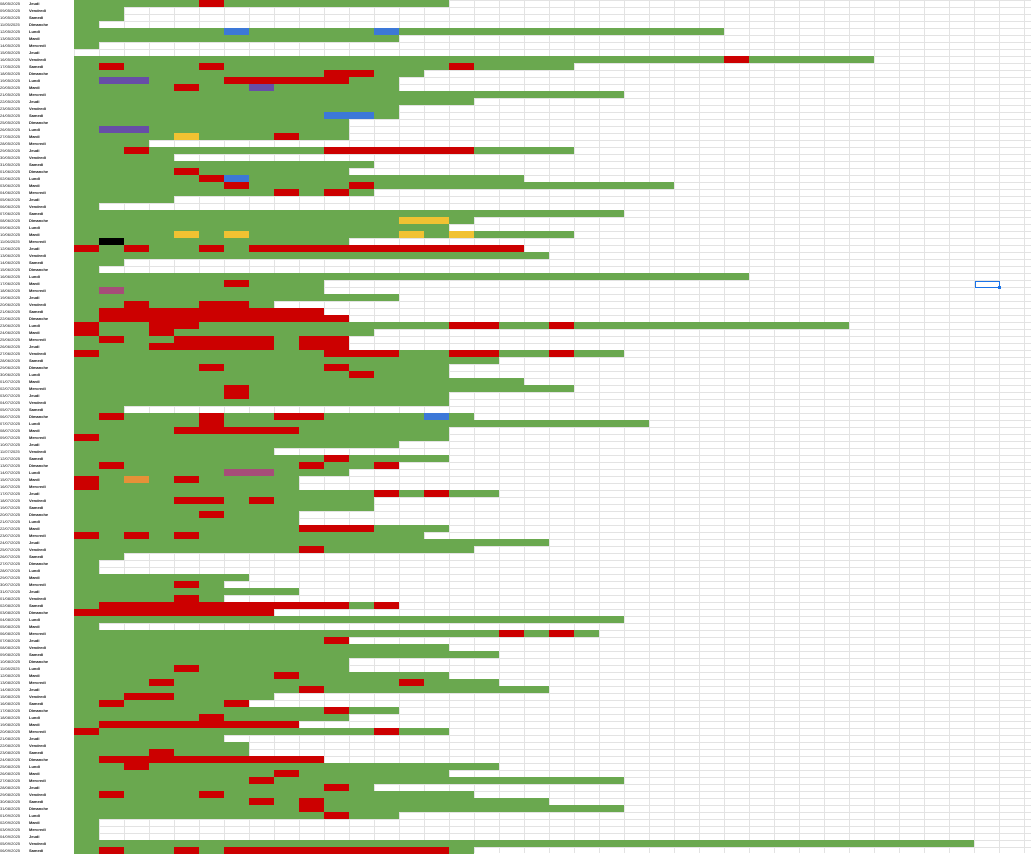 This screenshot has width=1031, height=854. I want to click on weekday-cell: Lundi, so click(34, 80).